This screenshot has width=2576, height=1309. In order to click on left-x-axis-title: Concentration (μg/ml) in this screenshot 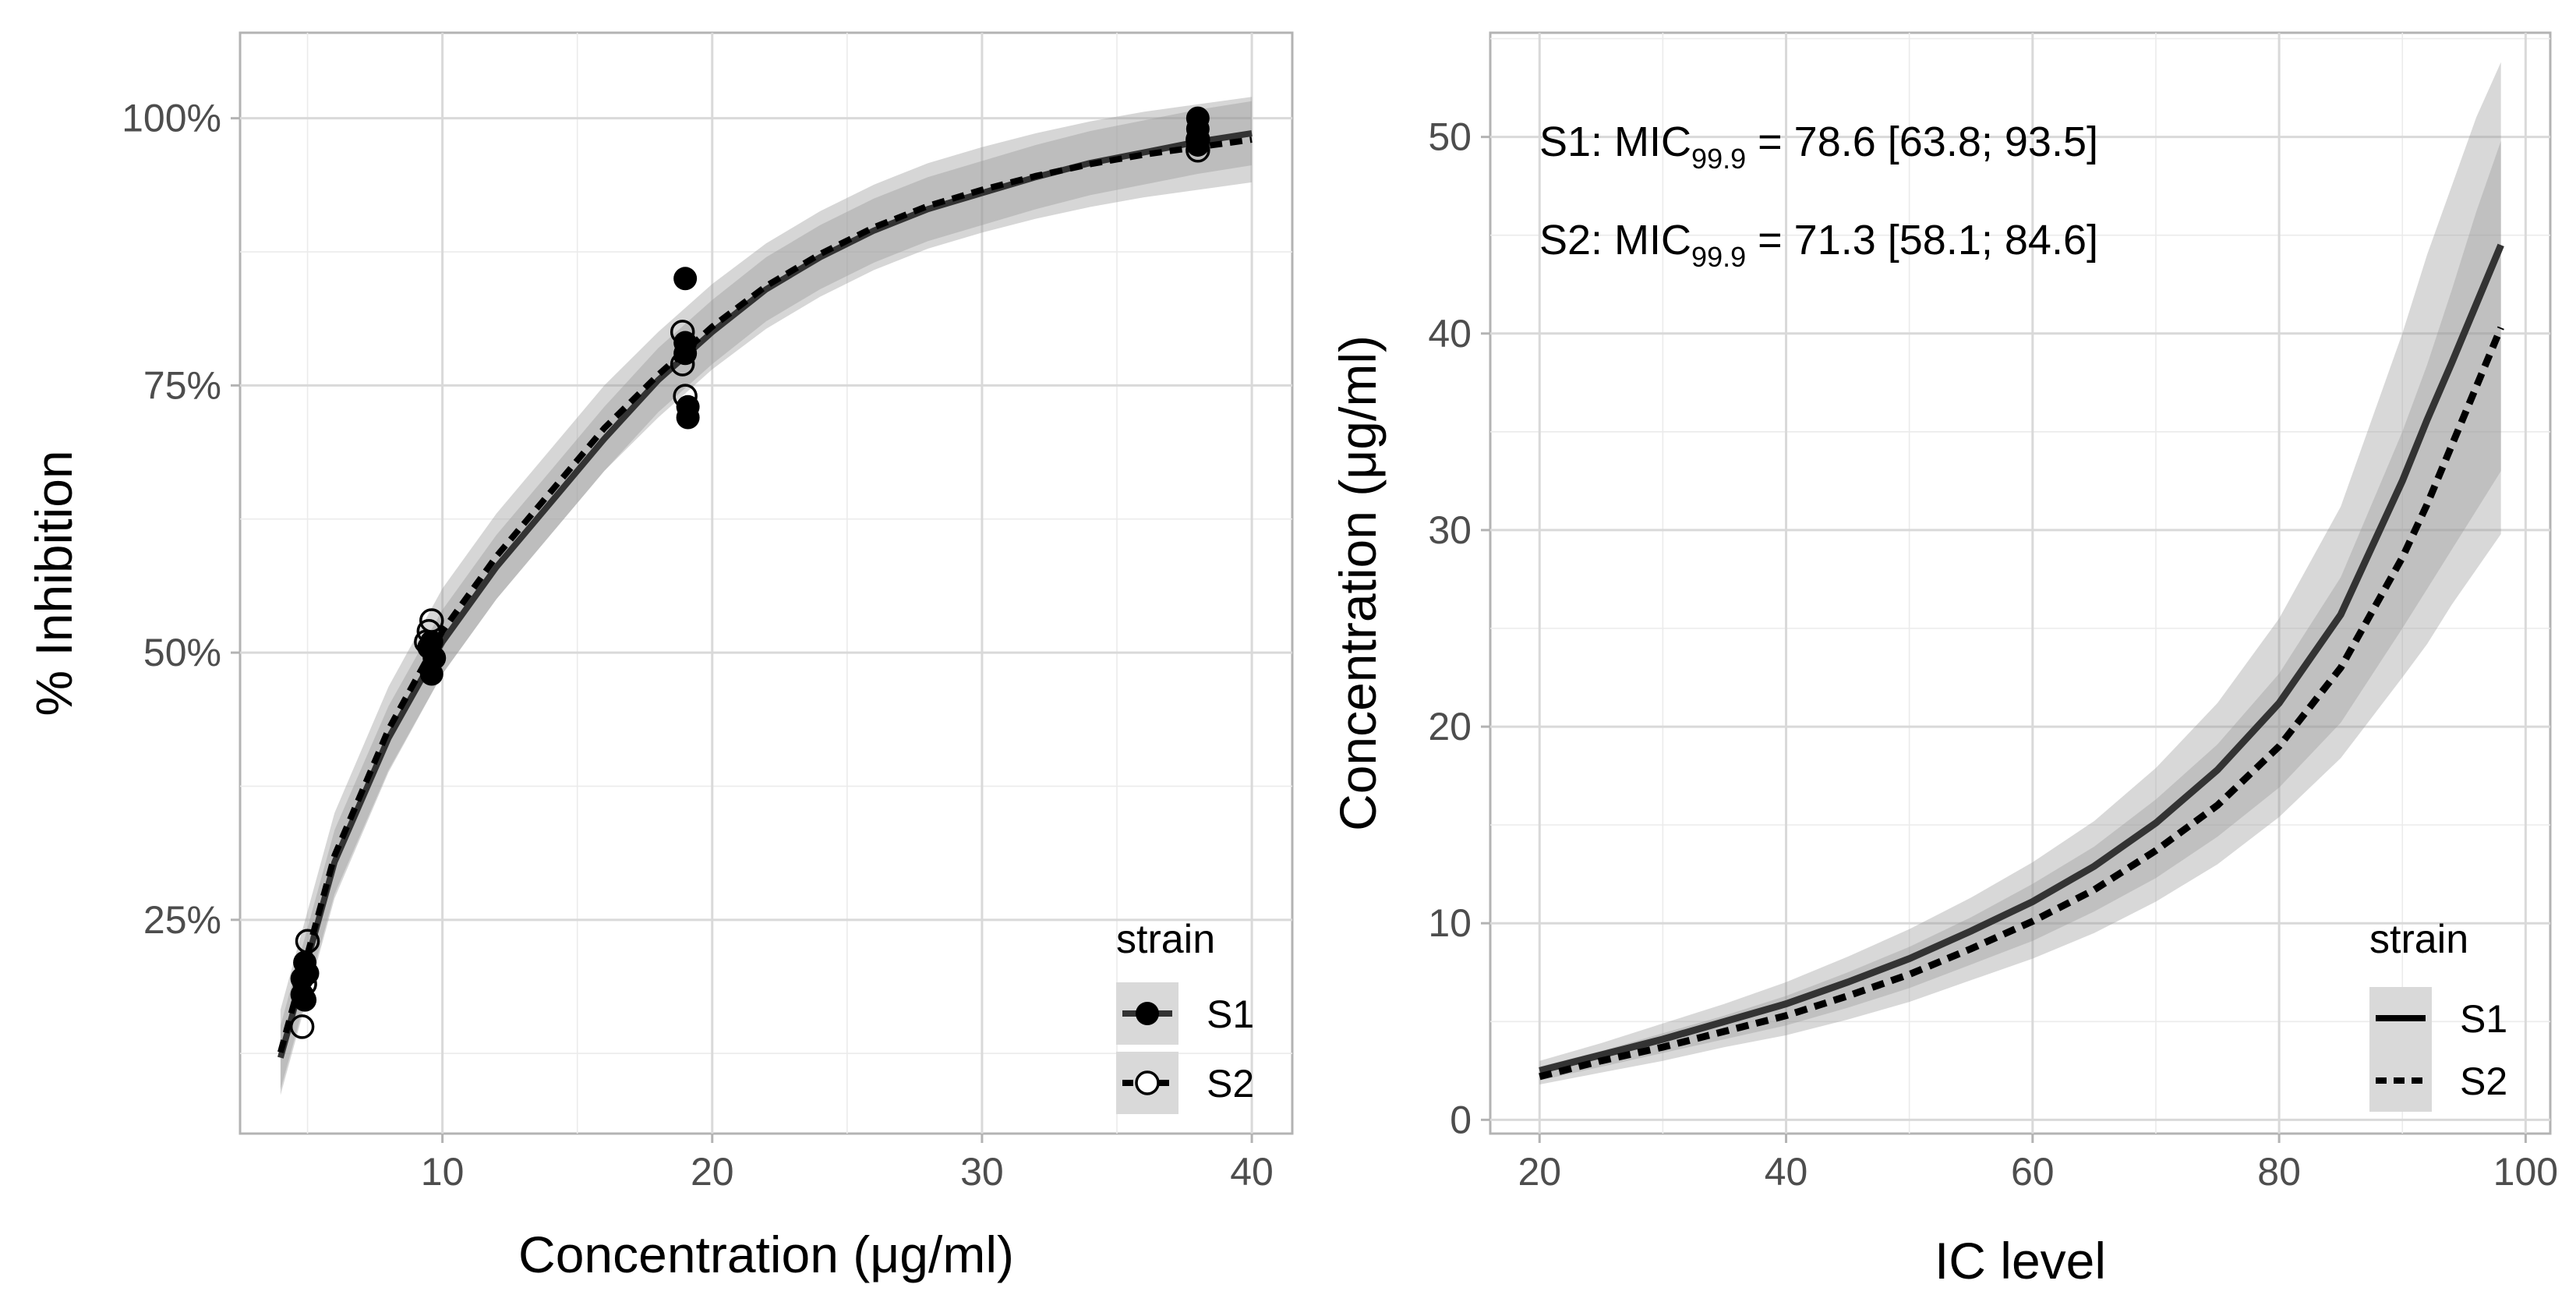, I will do `click(766, 1254)`.